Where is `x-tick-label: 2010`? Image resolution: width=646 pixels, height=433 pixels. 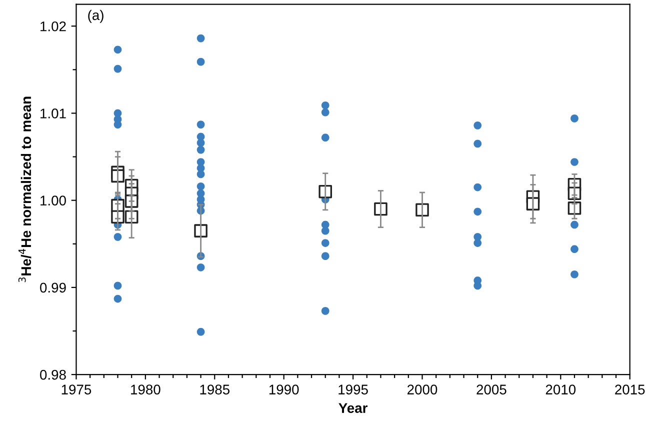 x-tick-label: 2010 is located at coordinates (561, 389).